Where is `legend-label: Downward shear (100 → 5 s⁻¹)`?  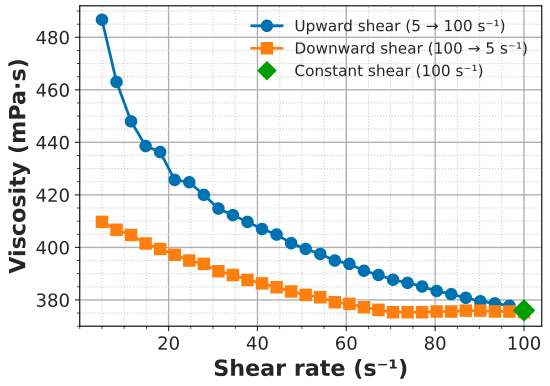
legend-label: Downward shear (100 → 5 s⁻¹) is located at coordinates (411, 49).